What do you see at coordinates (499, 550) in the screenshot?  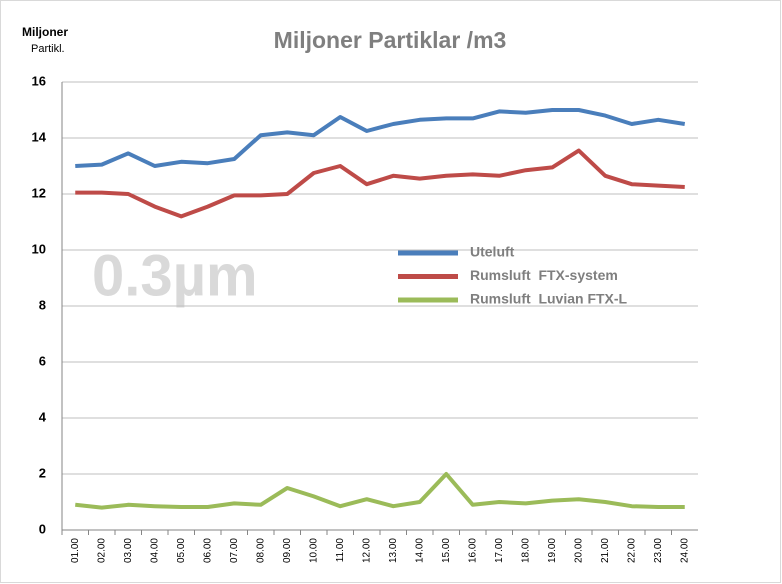 I see `x-tick-label: 17.00` at bounding box center [499, 550].